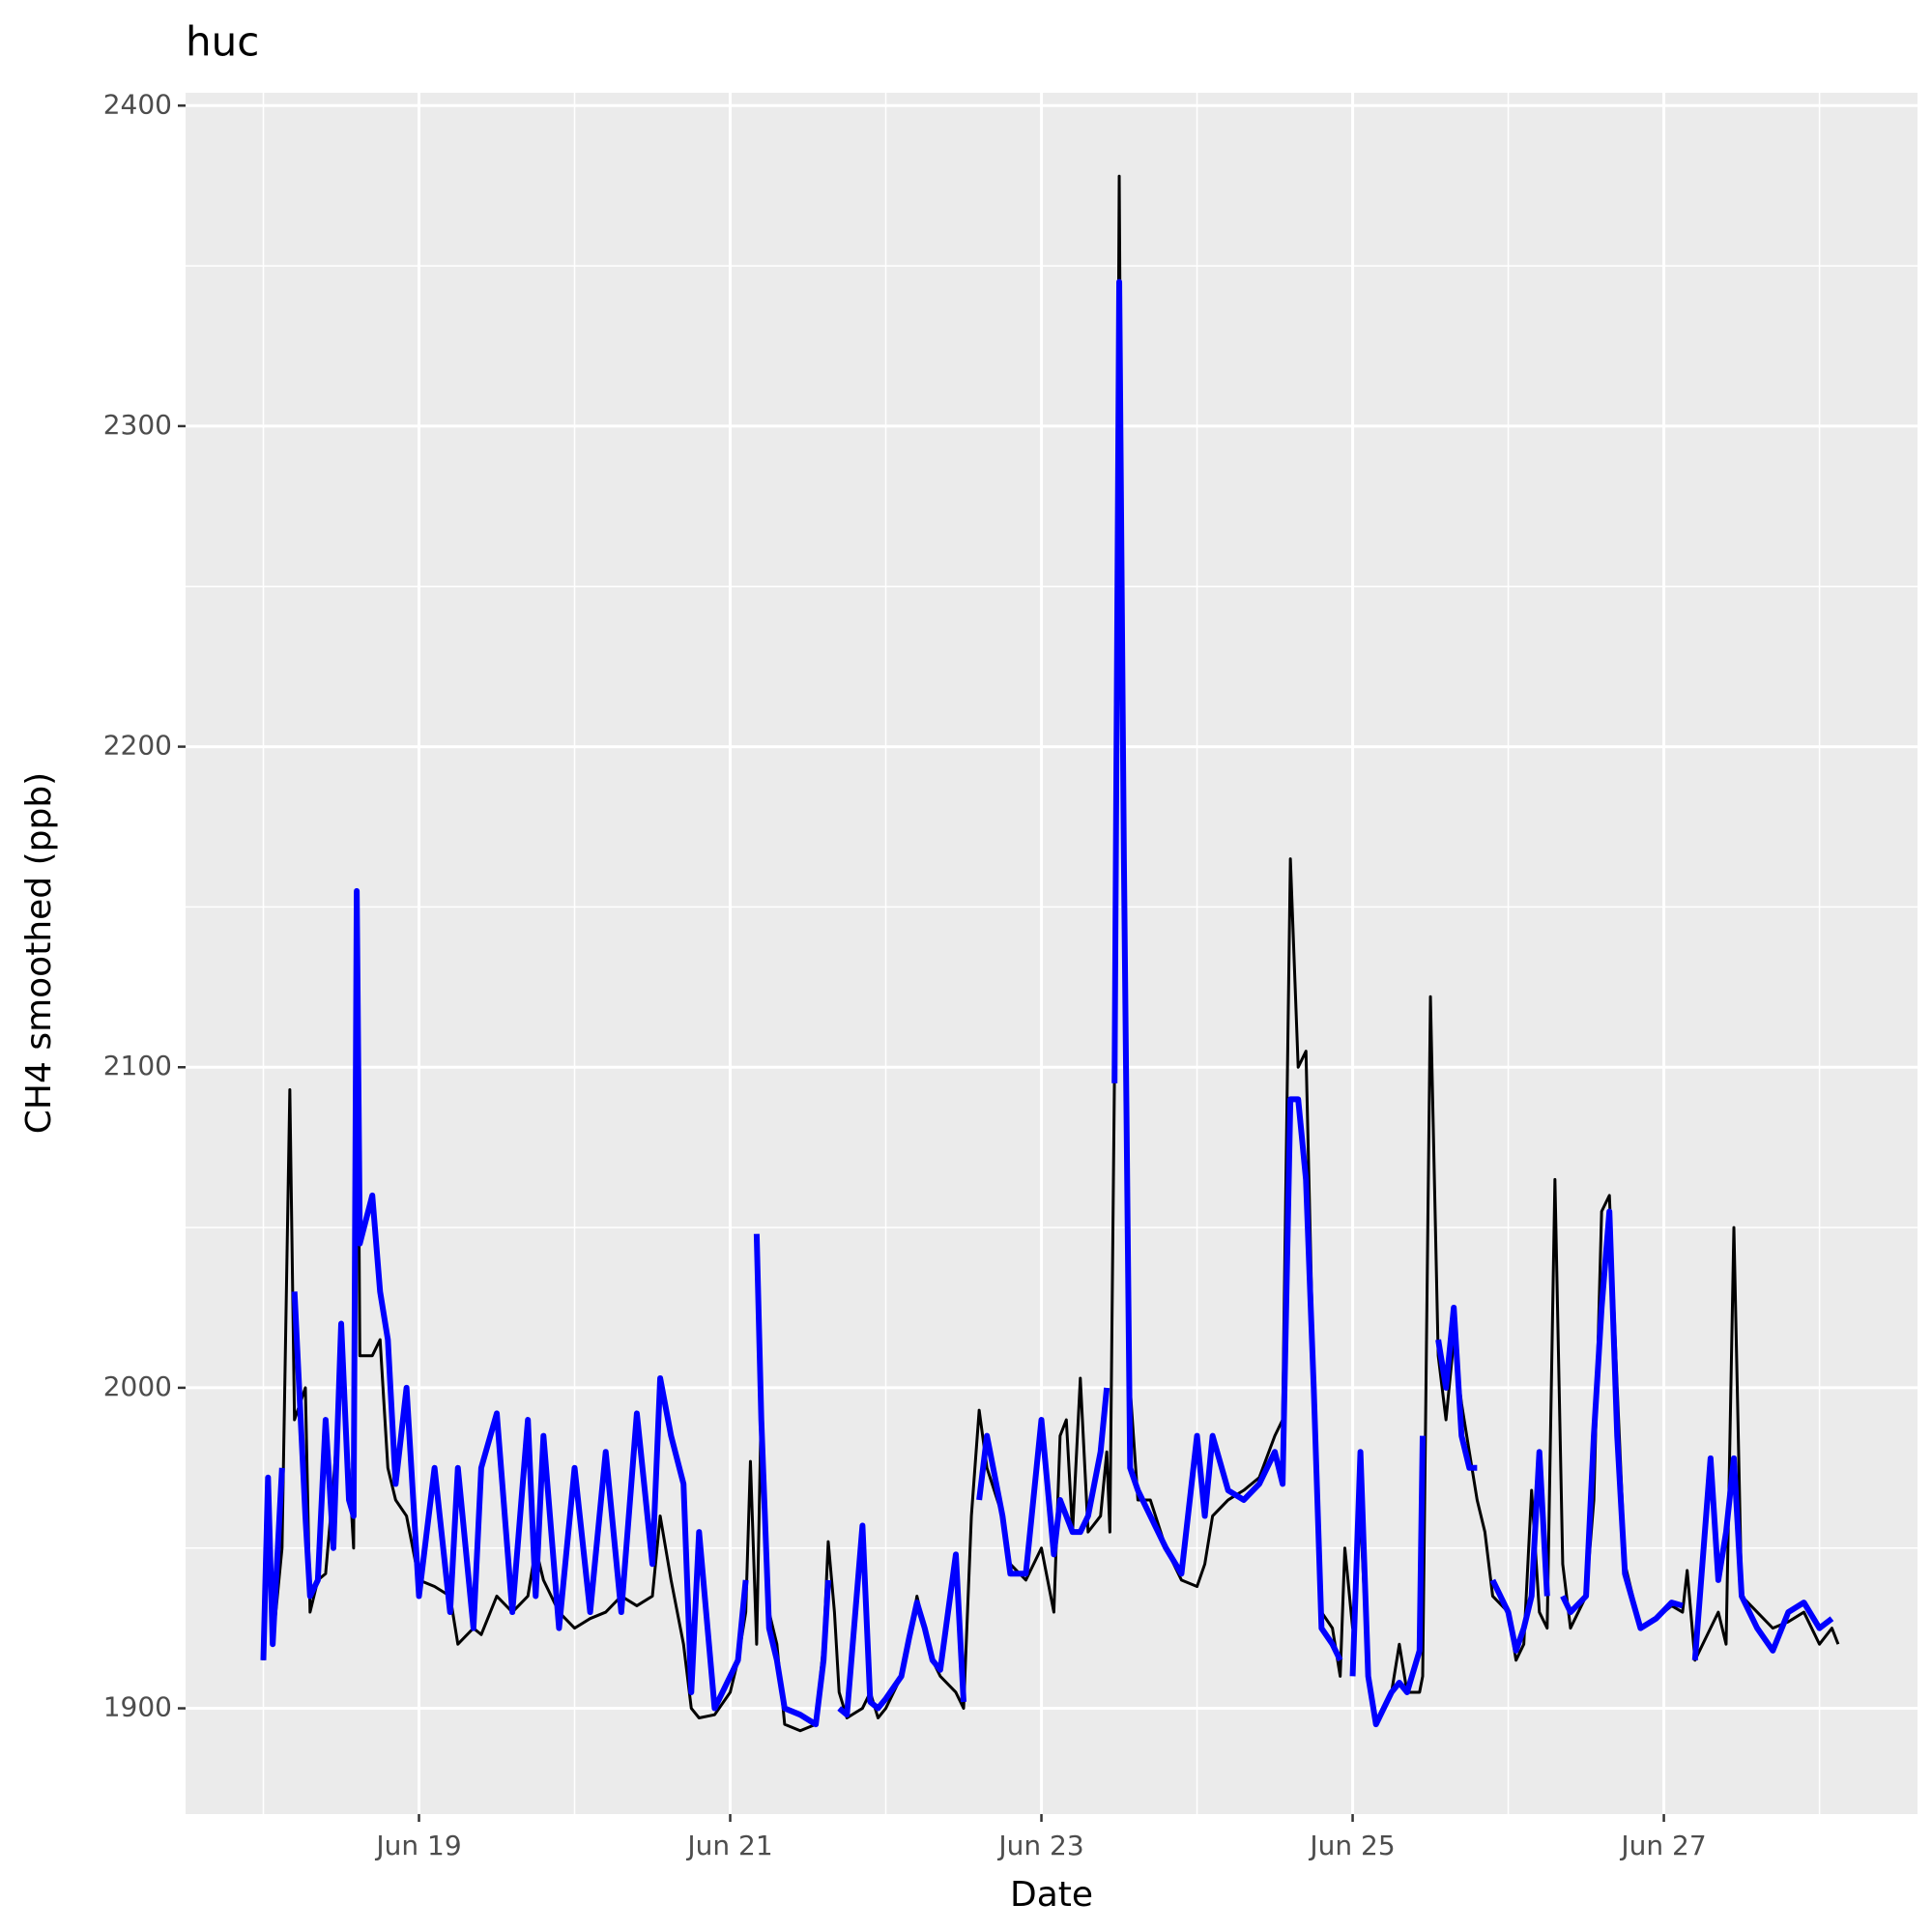  I want to click on x-tick-label: Jun 23, so click(1039, 1846).